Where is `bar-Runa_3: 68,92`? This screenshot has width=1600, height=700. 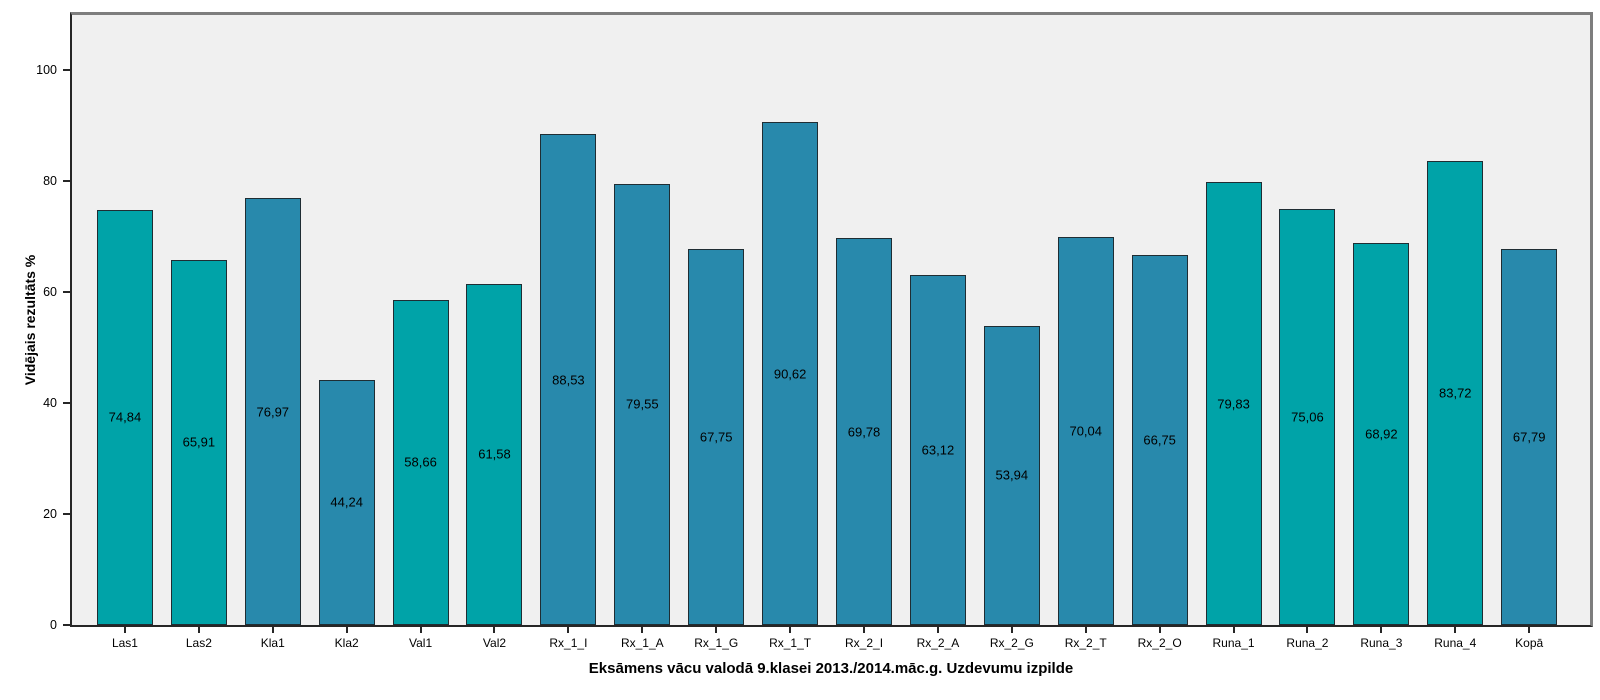
bar-Runa_3: 68,92 is located at coordinates (1381, 433).